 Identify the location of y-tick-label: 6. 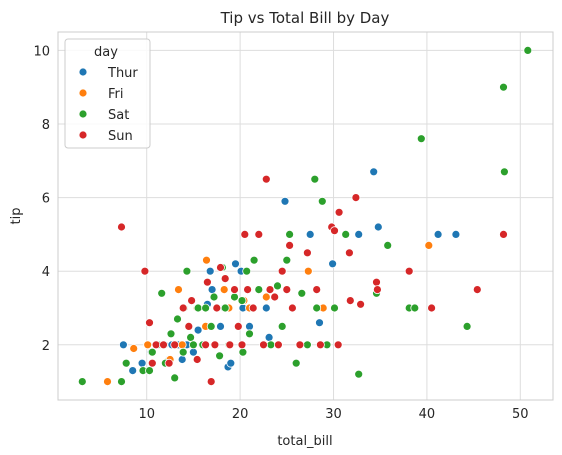
(46, 199).